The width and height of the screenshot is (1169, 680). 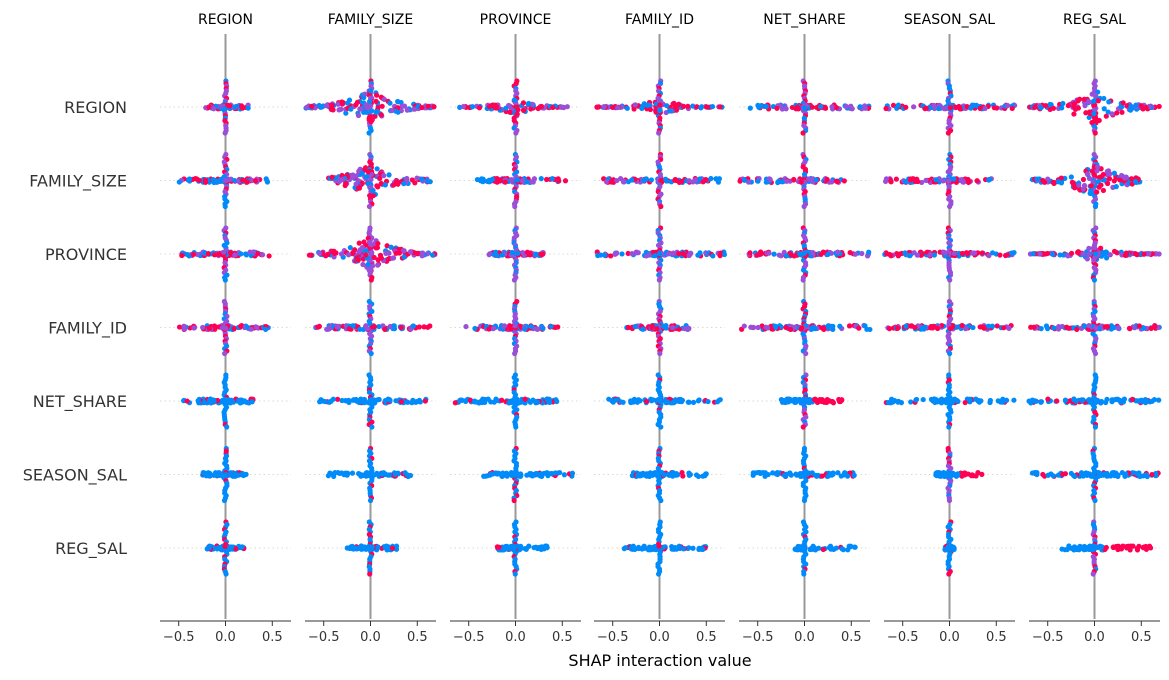 What do you see at coordinates (522, 548) in the screenshot?
I see `cell-reg-sal-province` at bounding box center [522, 548].